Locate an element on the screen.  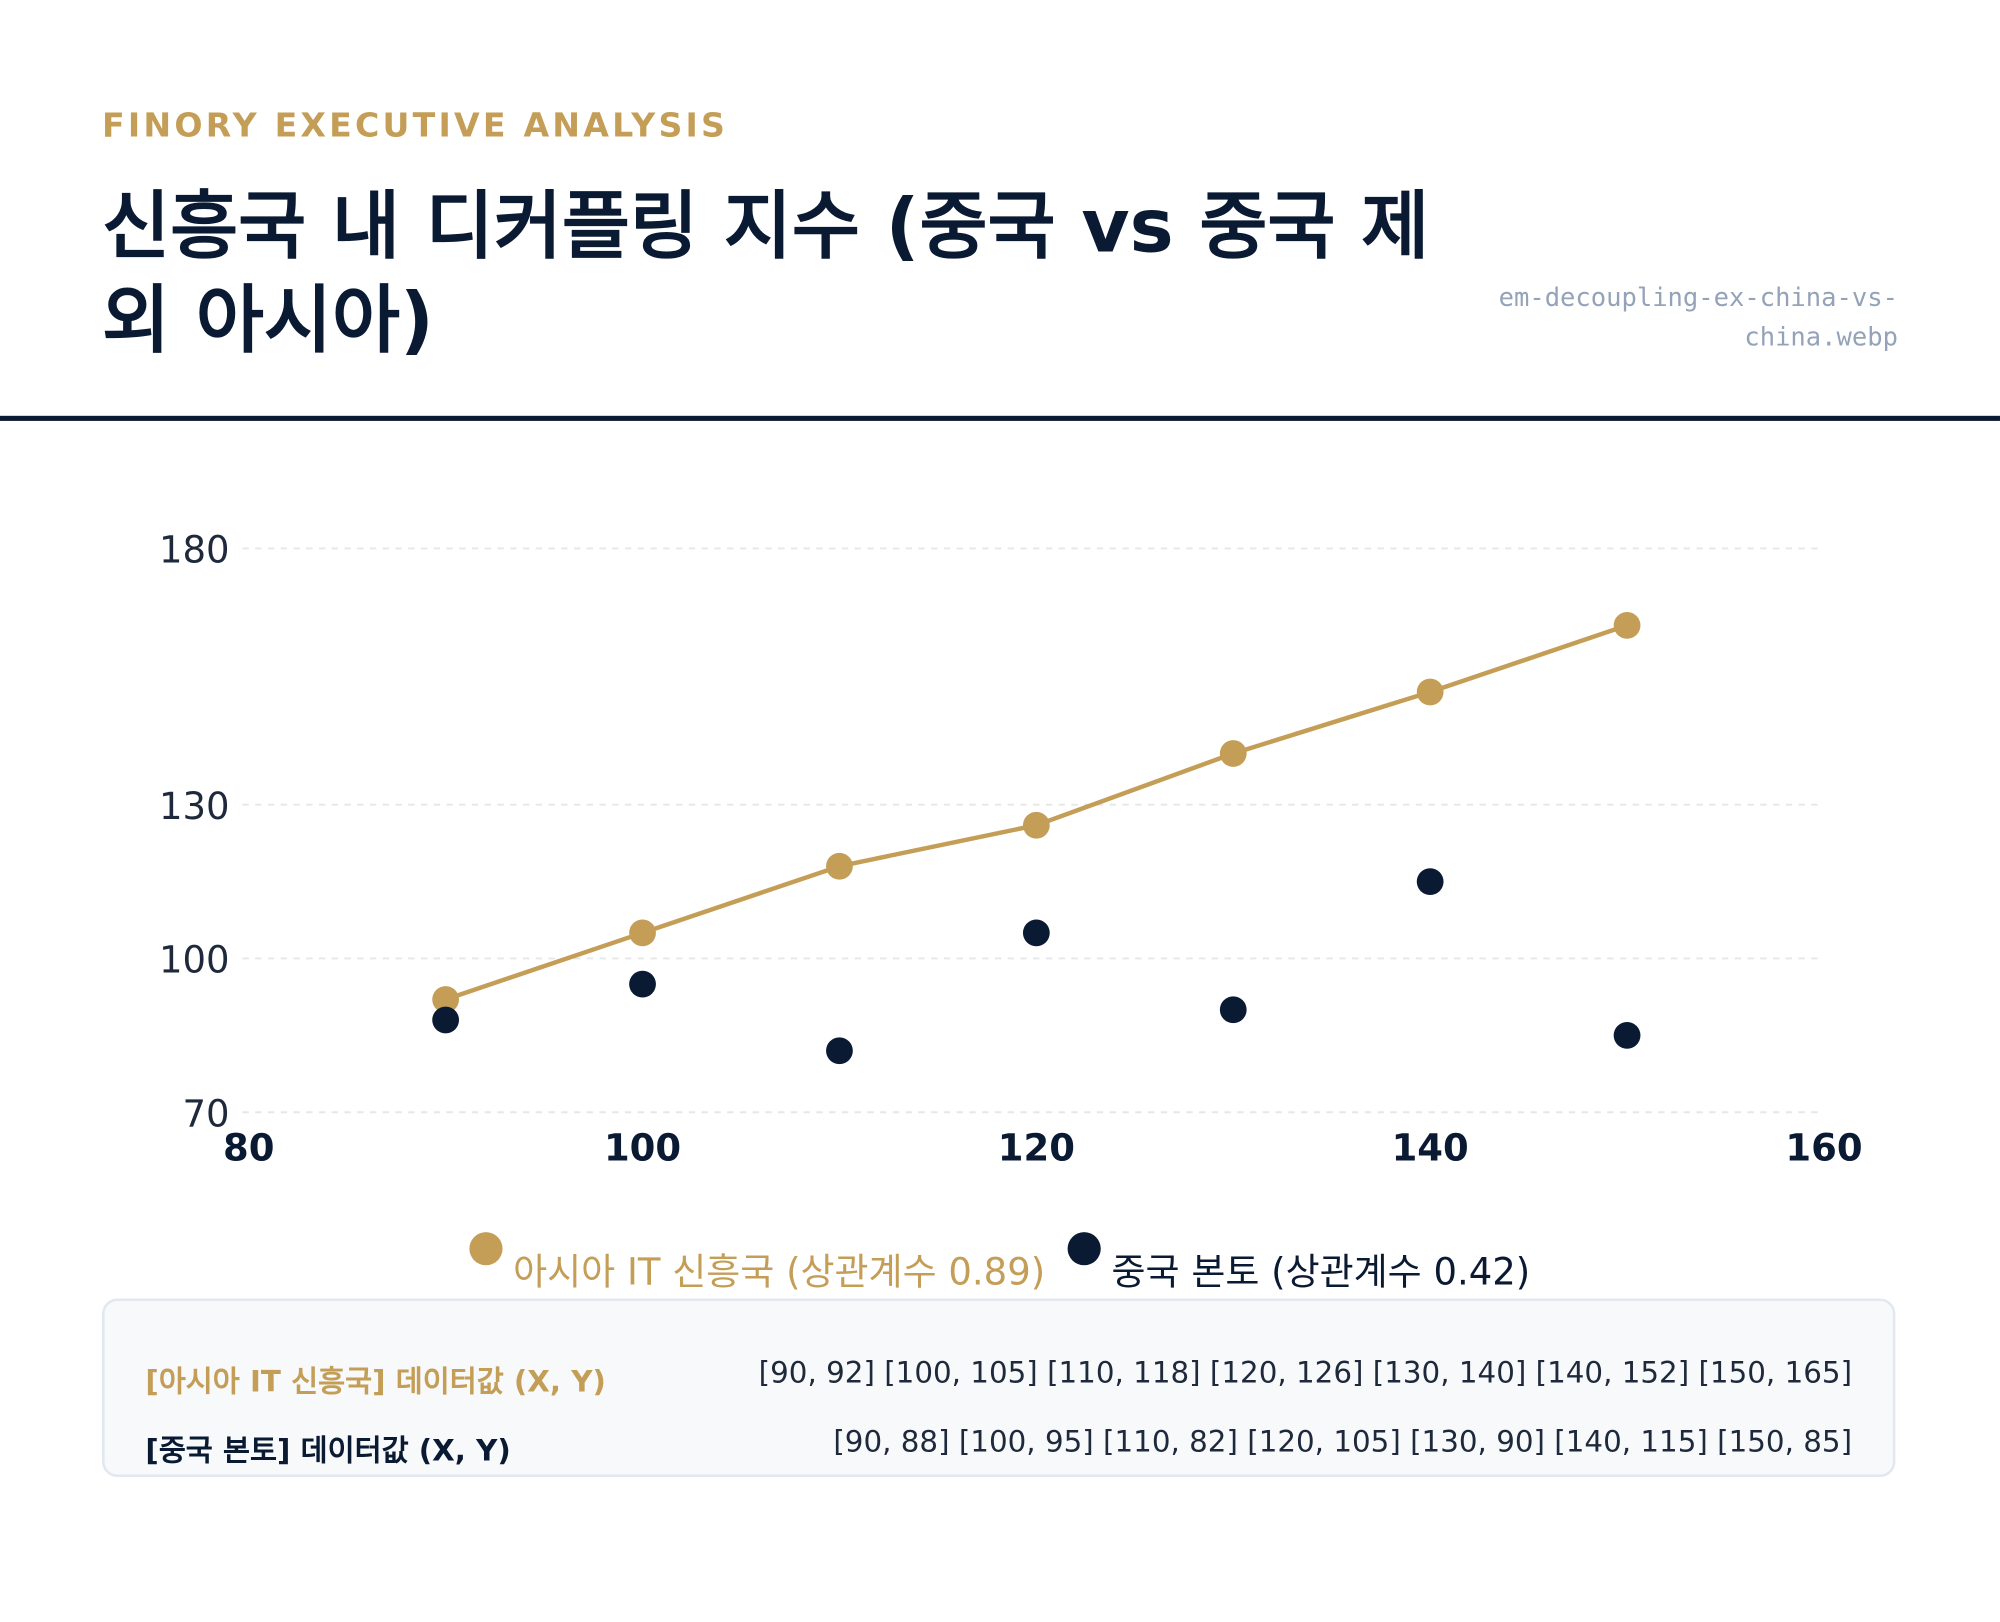
kicker: FINORY EXECUTIVE ANALYSIS is located at coordinates (415, 126).